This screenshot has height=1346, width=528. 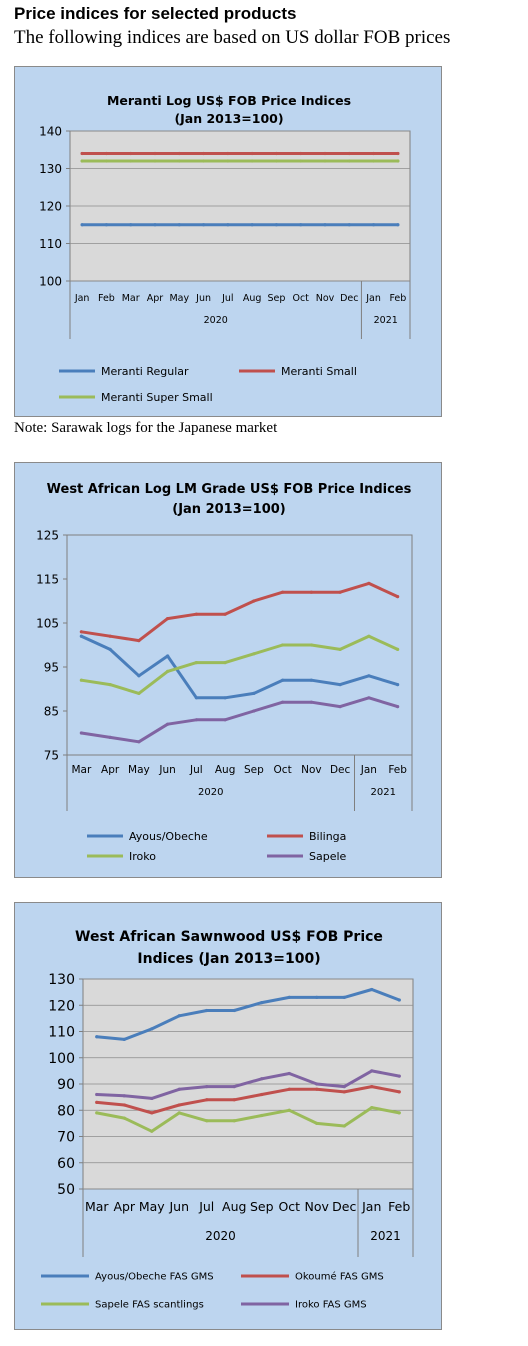 I want to click on legend-label: Sapele, so click(x=328, y=856).